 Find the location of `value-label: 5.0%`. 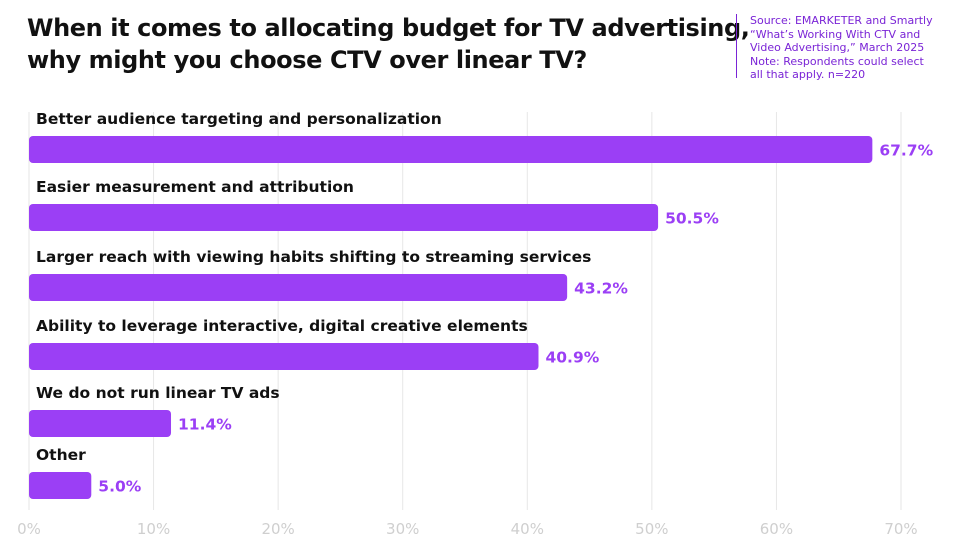

value-label: 5.0% is located at coordinates (119, 487).